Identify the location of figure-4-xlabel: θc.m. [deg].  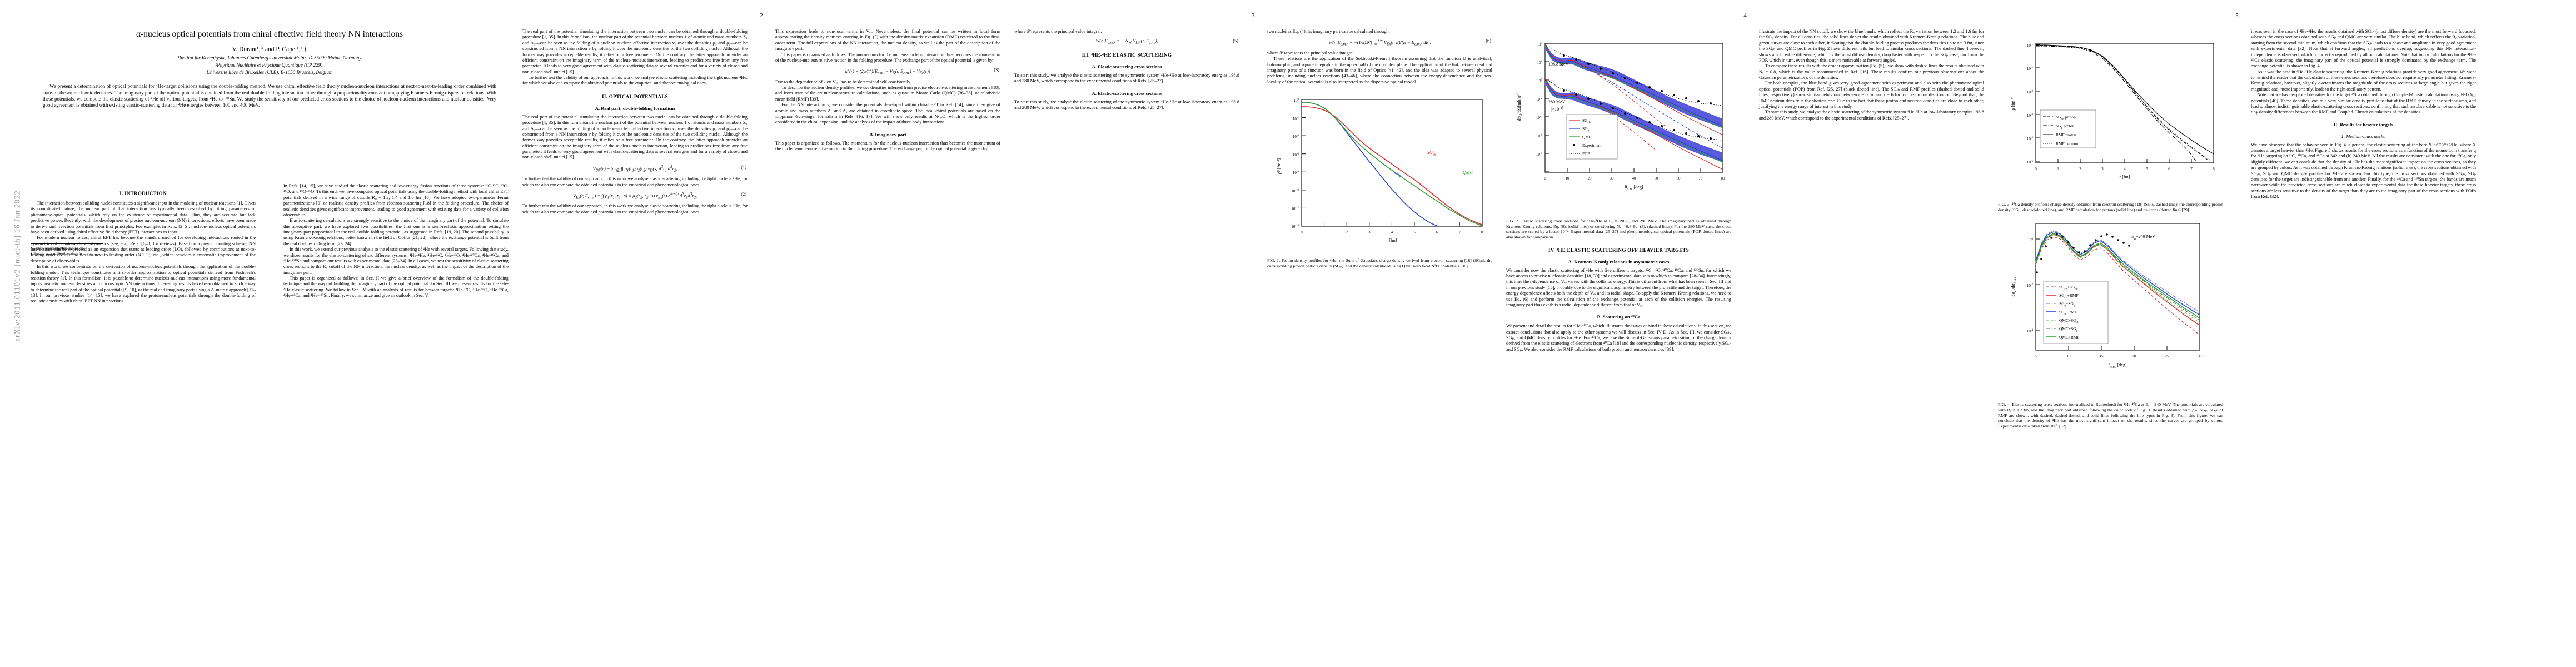
(2117, 365).